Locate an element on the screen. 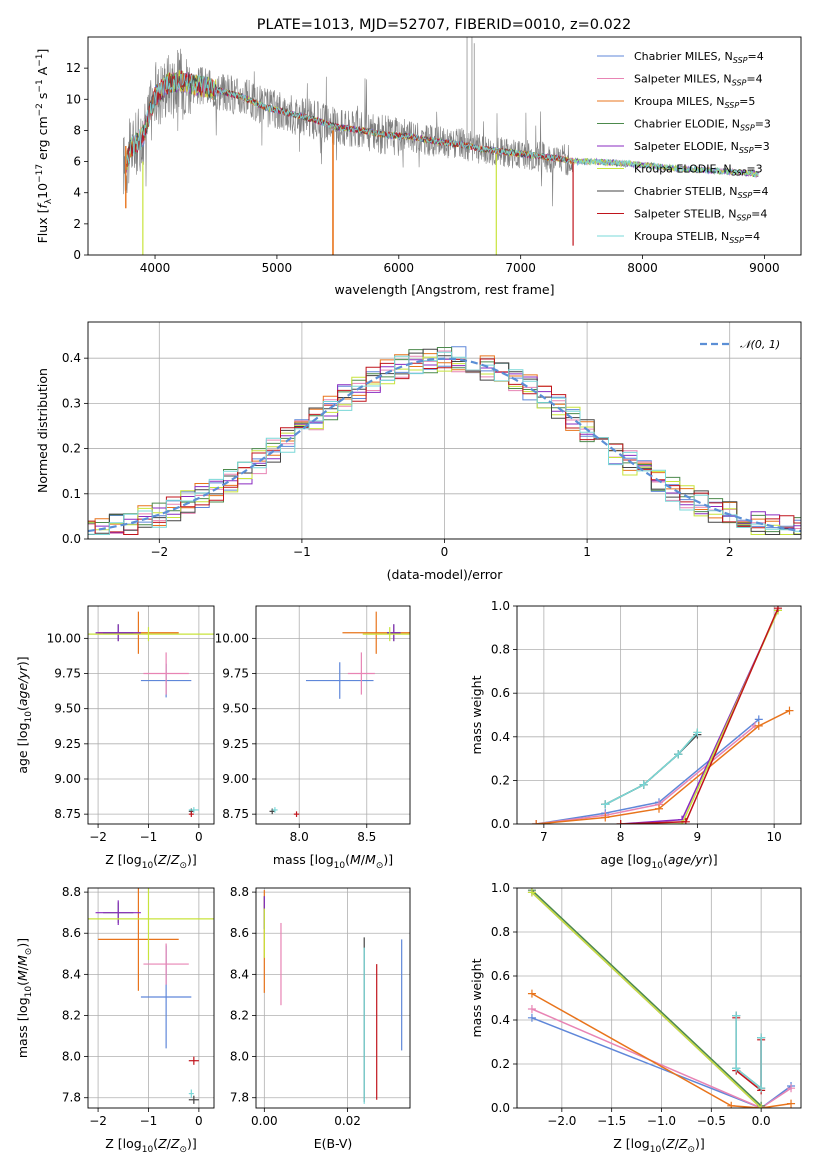 Image resolution: width=819 pixels, height=1170 pixels. legend-model: Chabrier ELODIE is located at coordinates (679, 124).